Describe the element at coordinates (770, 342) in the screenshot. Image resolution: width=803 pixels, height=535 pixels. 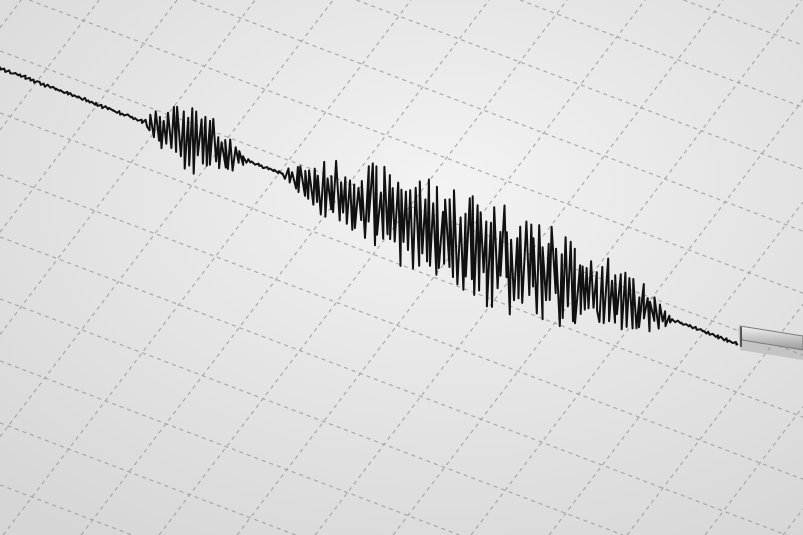
I see `seismograph-stylus-icon` at that location.